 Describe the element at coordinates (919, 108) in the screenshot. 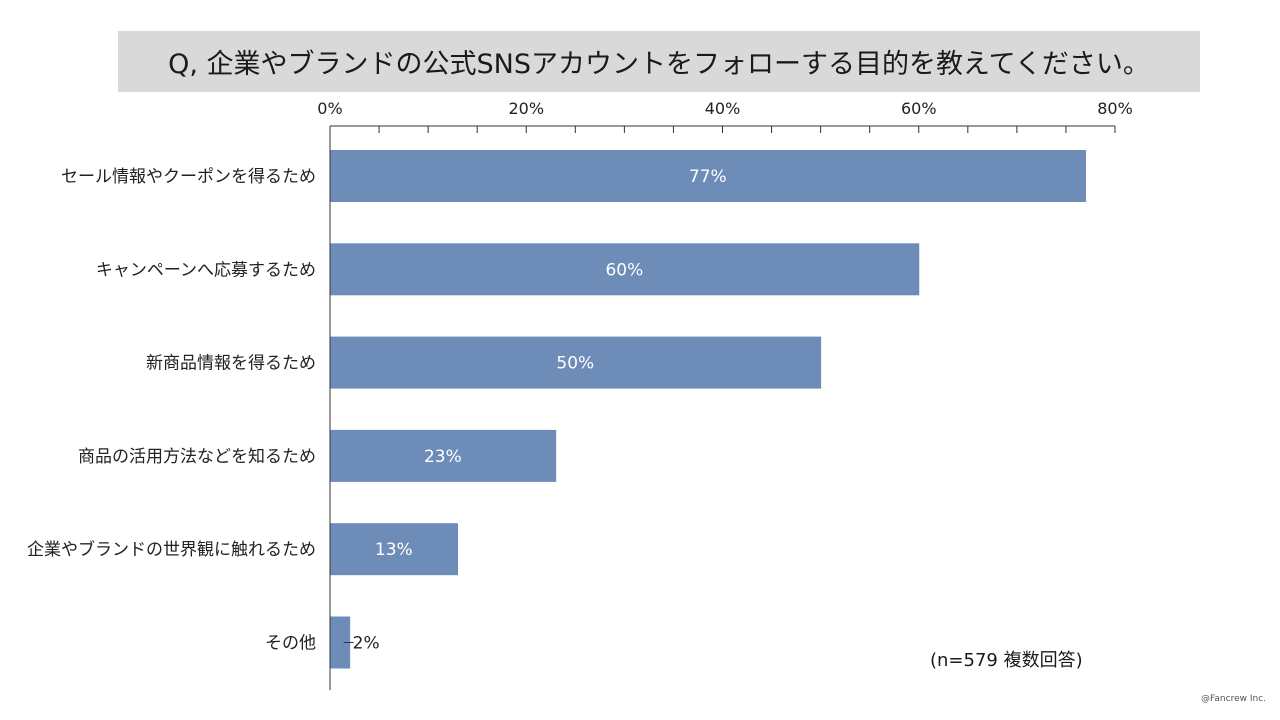

I see `x-tick-label: 60%` at that location.